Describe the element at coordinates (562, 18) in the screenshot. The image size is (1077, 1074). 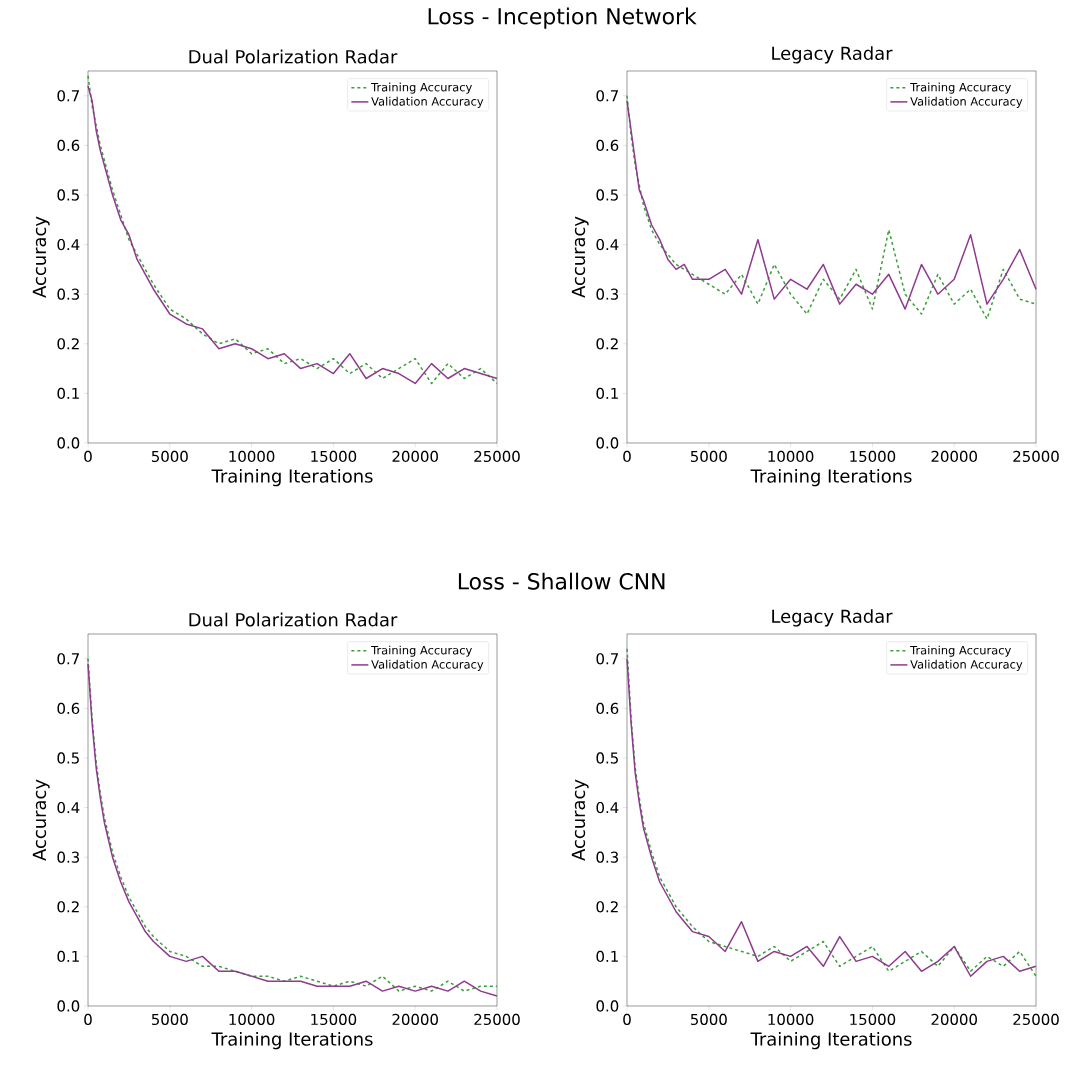
I see `text: Loss - Inception Network` at that location.